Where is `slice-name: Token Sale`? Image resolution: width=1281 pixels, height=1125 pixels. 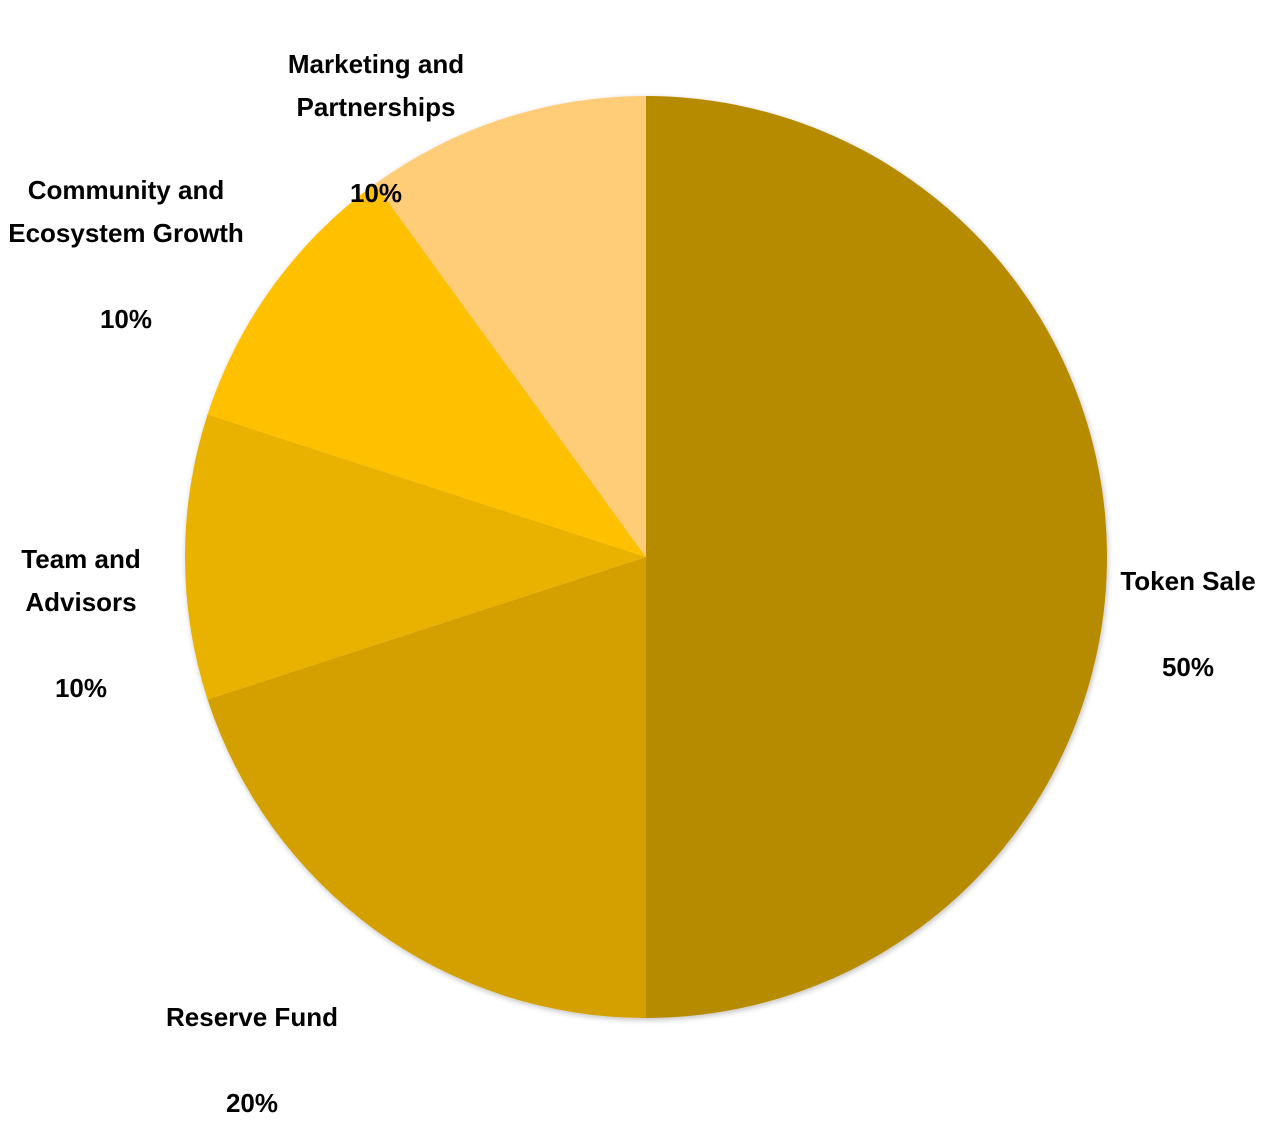 slice-name: Token Sale is located at coordinates (1188, 581).